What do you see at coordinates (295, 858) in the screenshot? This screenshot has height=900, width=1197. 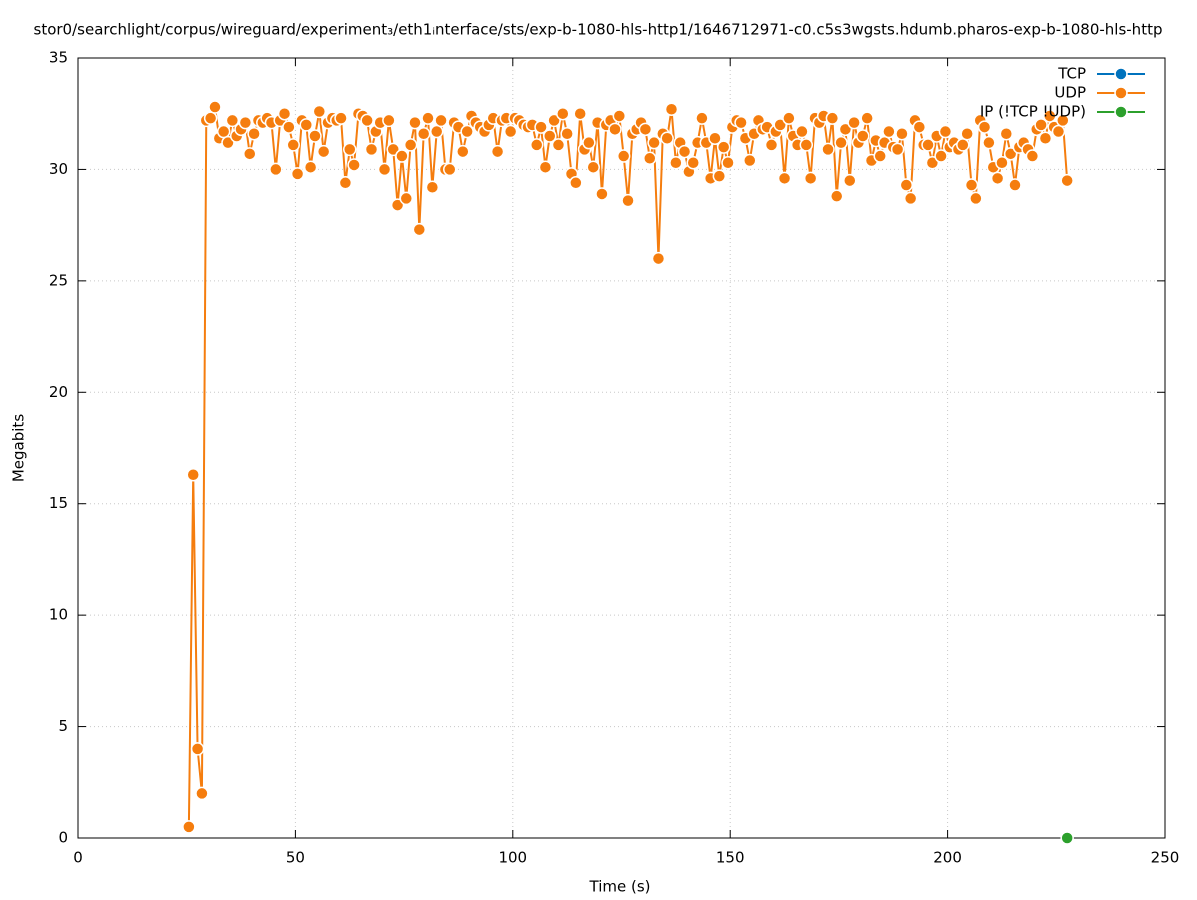 I see `x-tick-label: 50` at bounding box center [295, 858].